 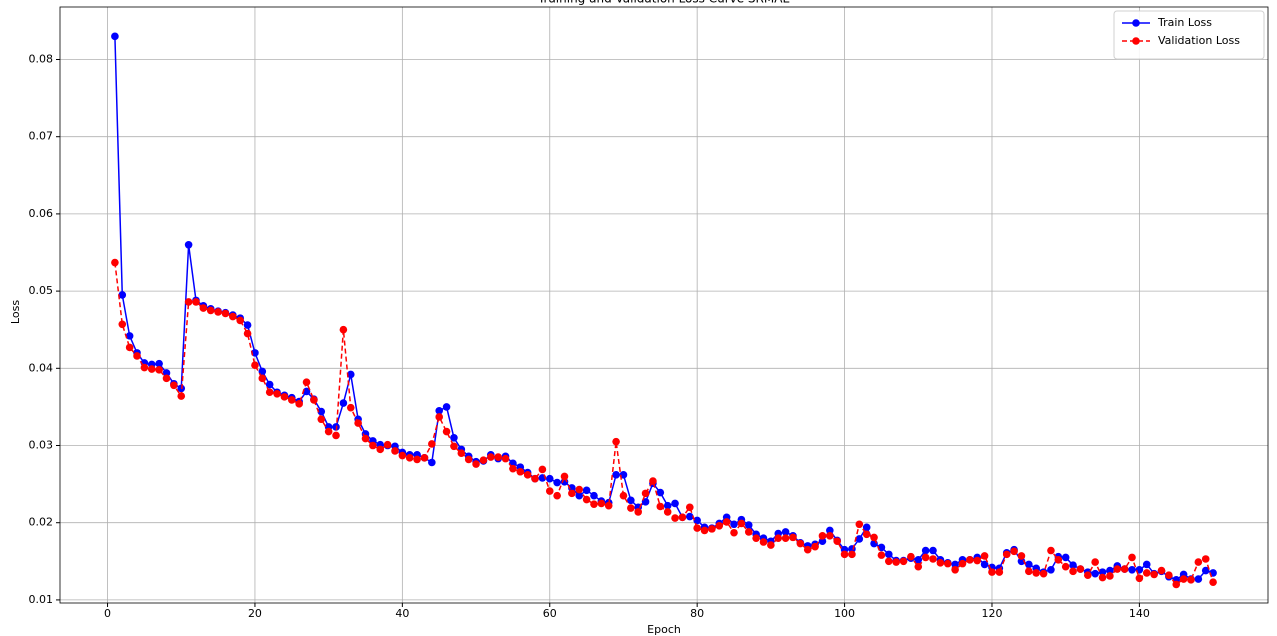 I want to click on y-tick-label: 0.04, so click(x=41, y=367).